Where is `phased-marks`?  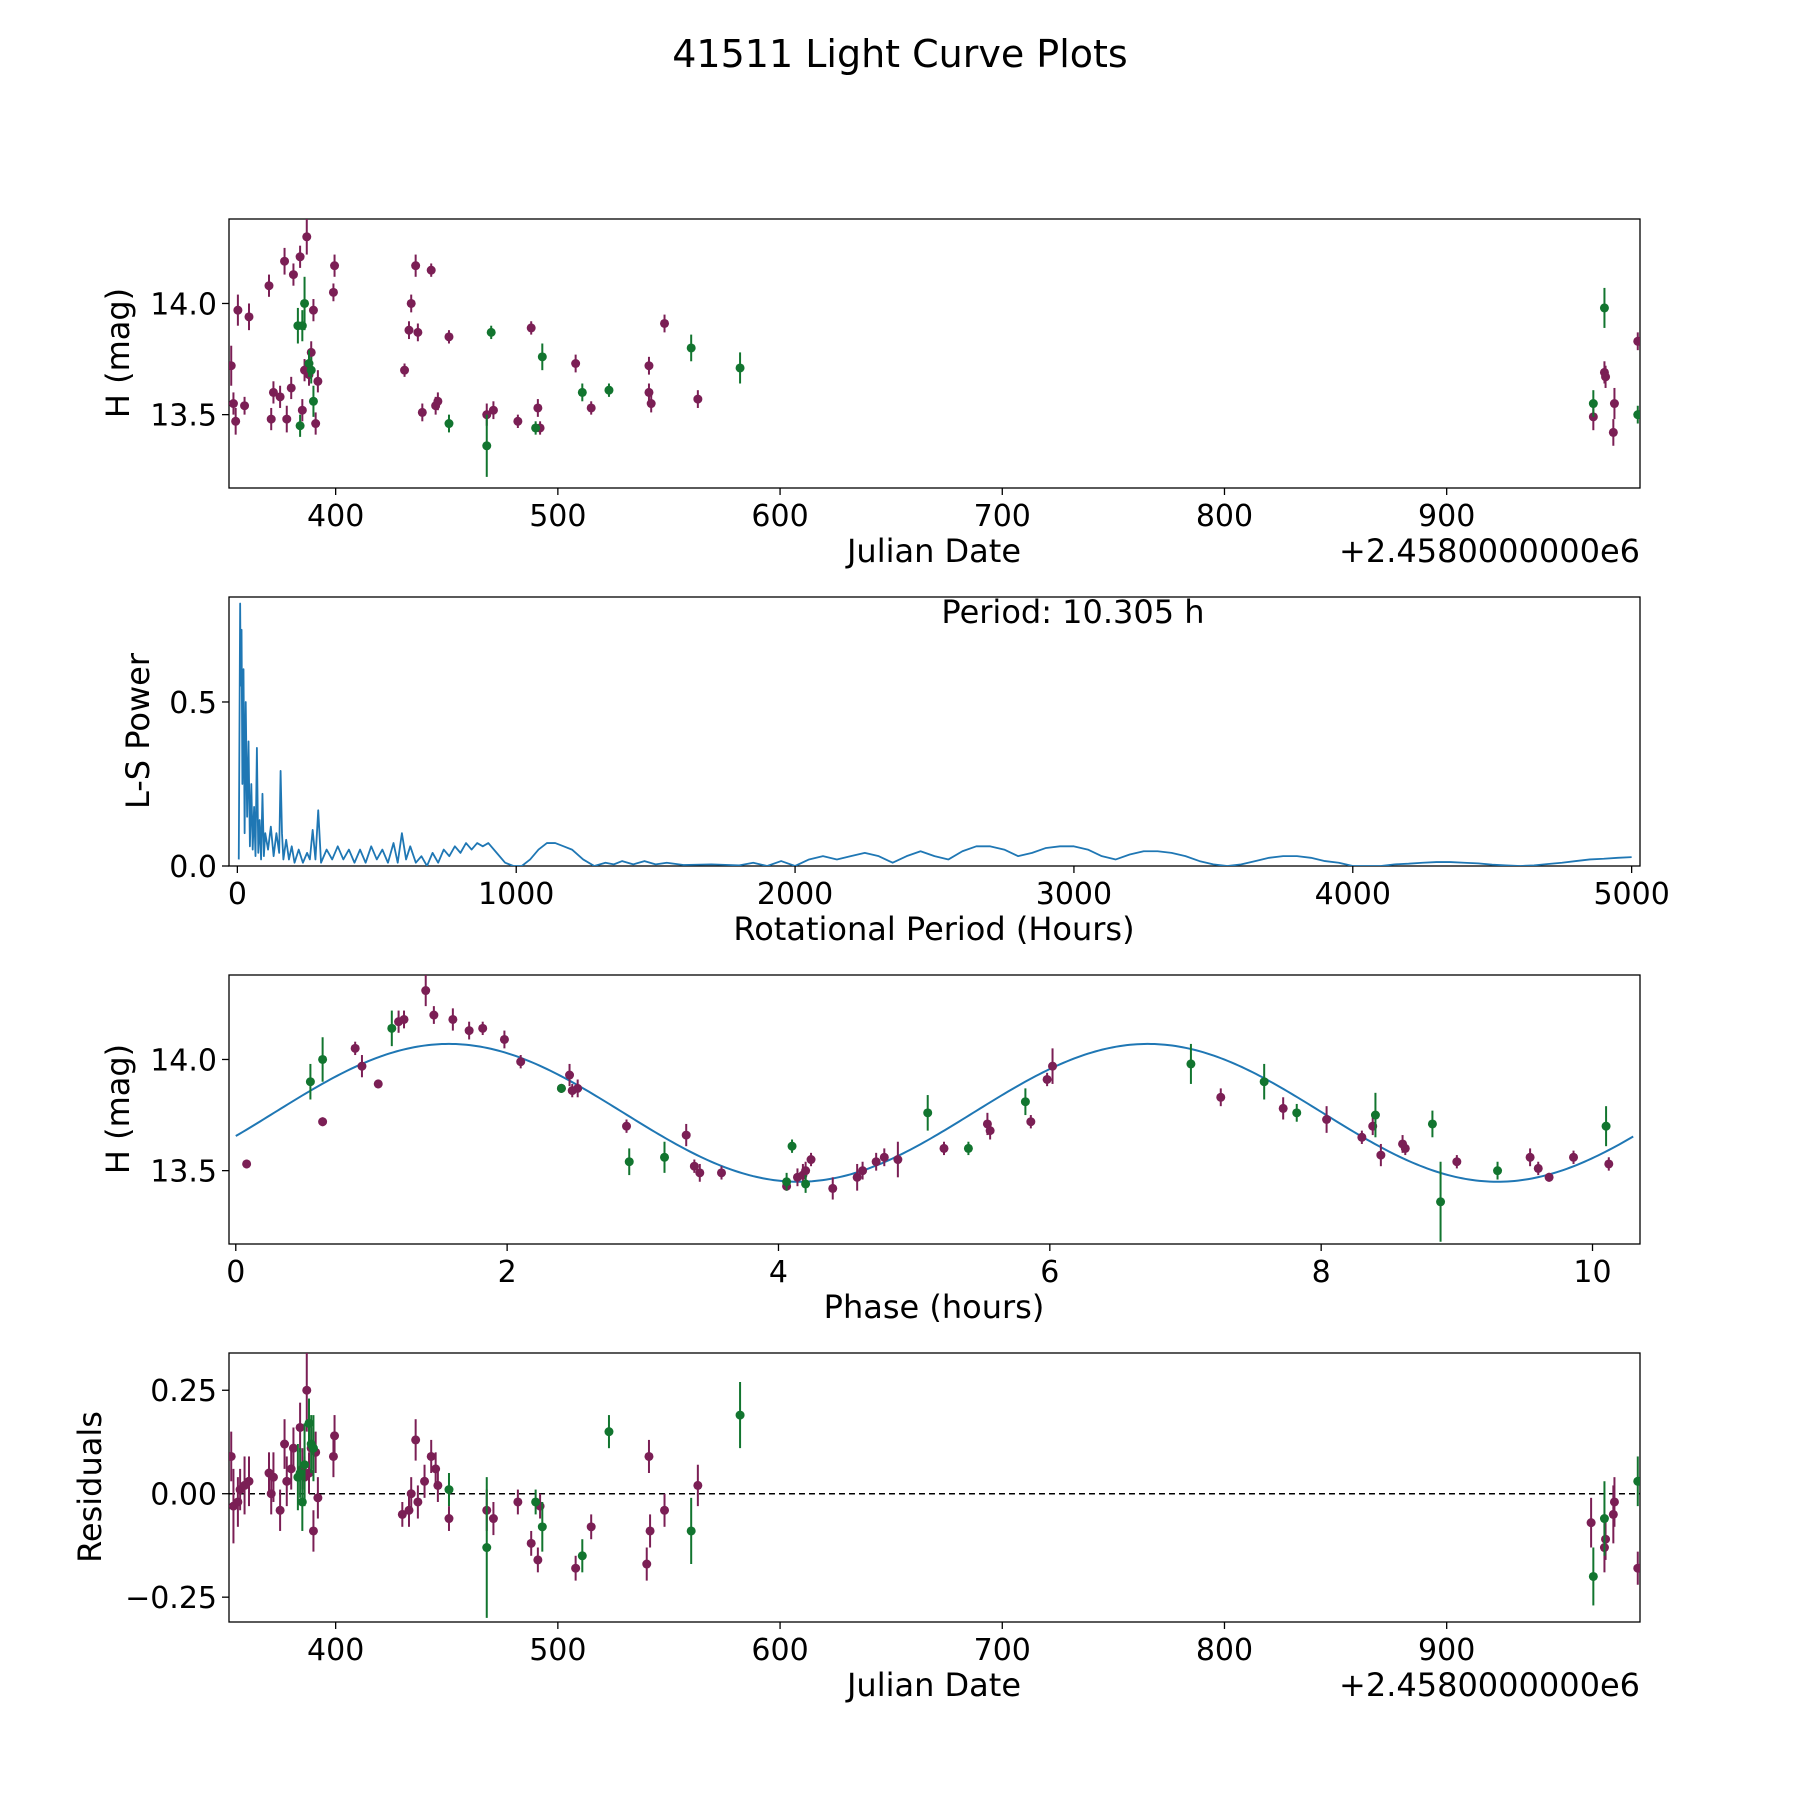 phased-marks is located at coordinates (934, 1108).